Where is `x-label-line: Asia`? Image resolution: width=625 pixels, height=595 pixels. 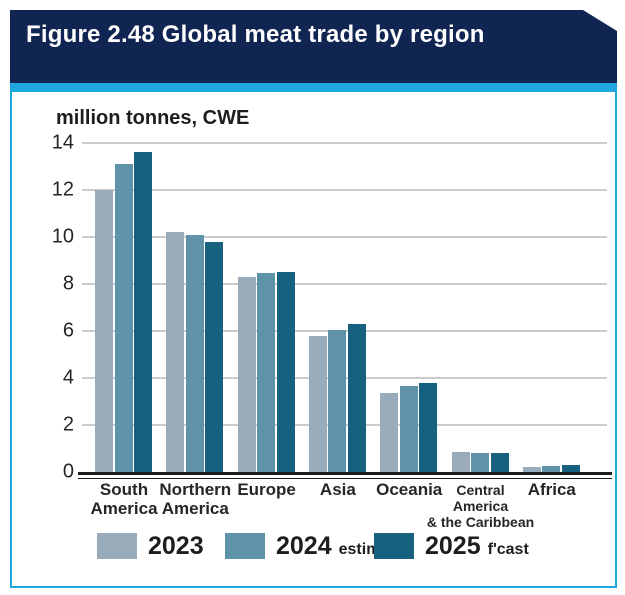 x-label-line: Asia is located at coordinates (337, 489).